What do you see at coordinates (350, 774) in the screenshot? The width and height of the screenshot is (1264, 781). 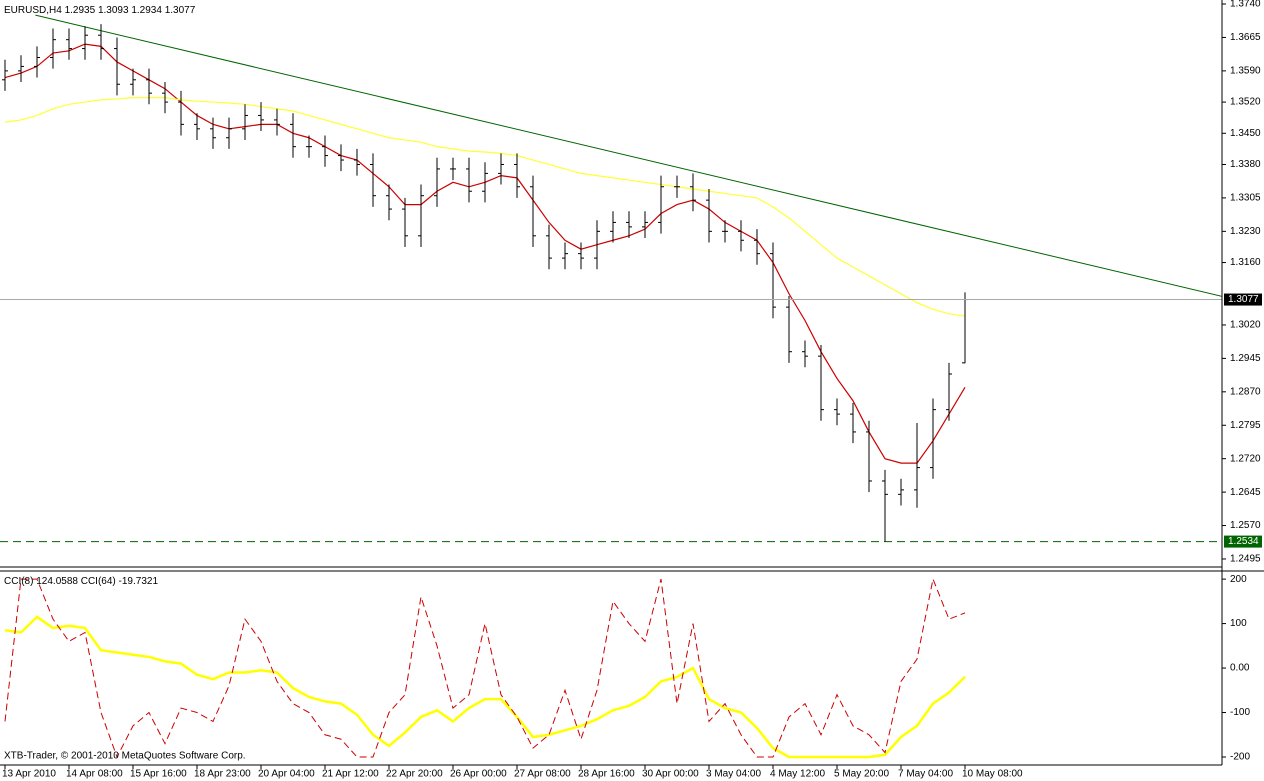 I see `x-tick-label: 21 Apr 12:00` at bounding box center [350, 774].